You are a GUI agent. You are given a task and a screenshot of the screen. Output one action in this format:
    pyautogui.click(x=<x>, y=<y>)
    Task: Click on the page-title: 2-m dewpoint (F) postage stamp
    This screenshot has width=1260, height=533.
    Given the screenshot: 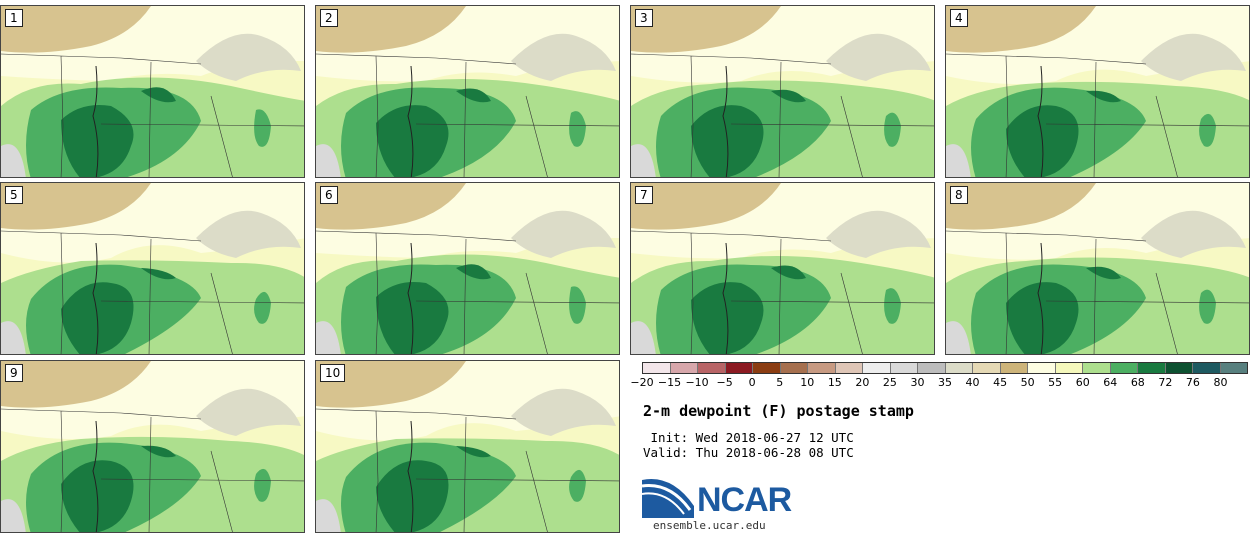 What is the action you would take?
    pyautogui.click(x=778, y=411)
    